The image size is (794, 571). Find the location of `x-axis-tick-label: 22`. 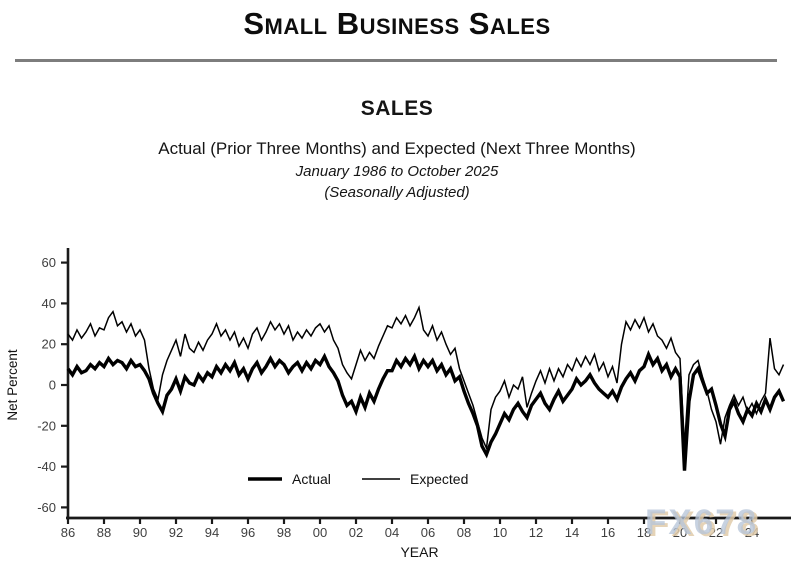

x-axis-tick-label: 22 is located at coordinates (716, 532).